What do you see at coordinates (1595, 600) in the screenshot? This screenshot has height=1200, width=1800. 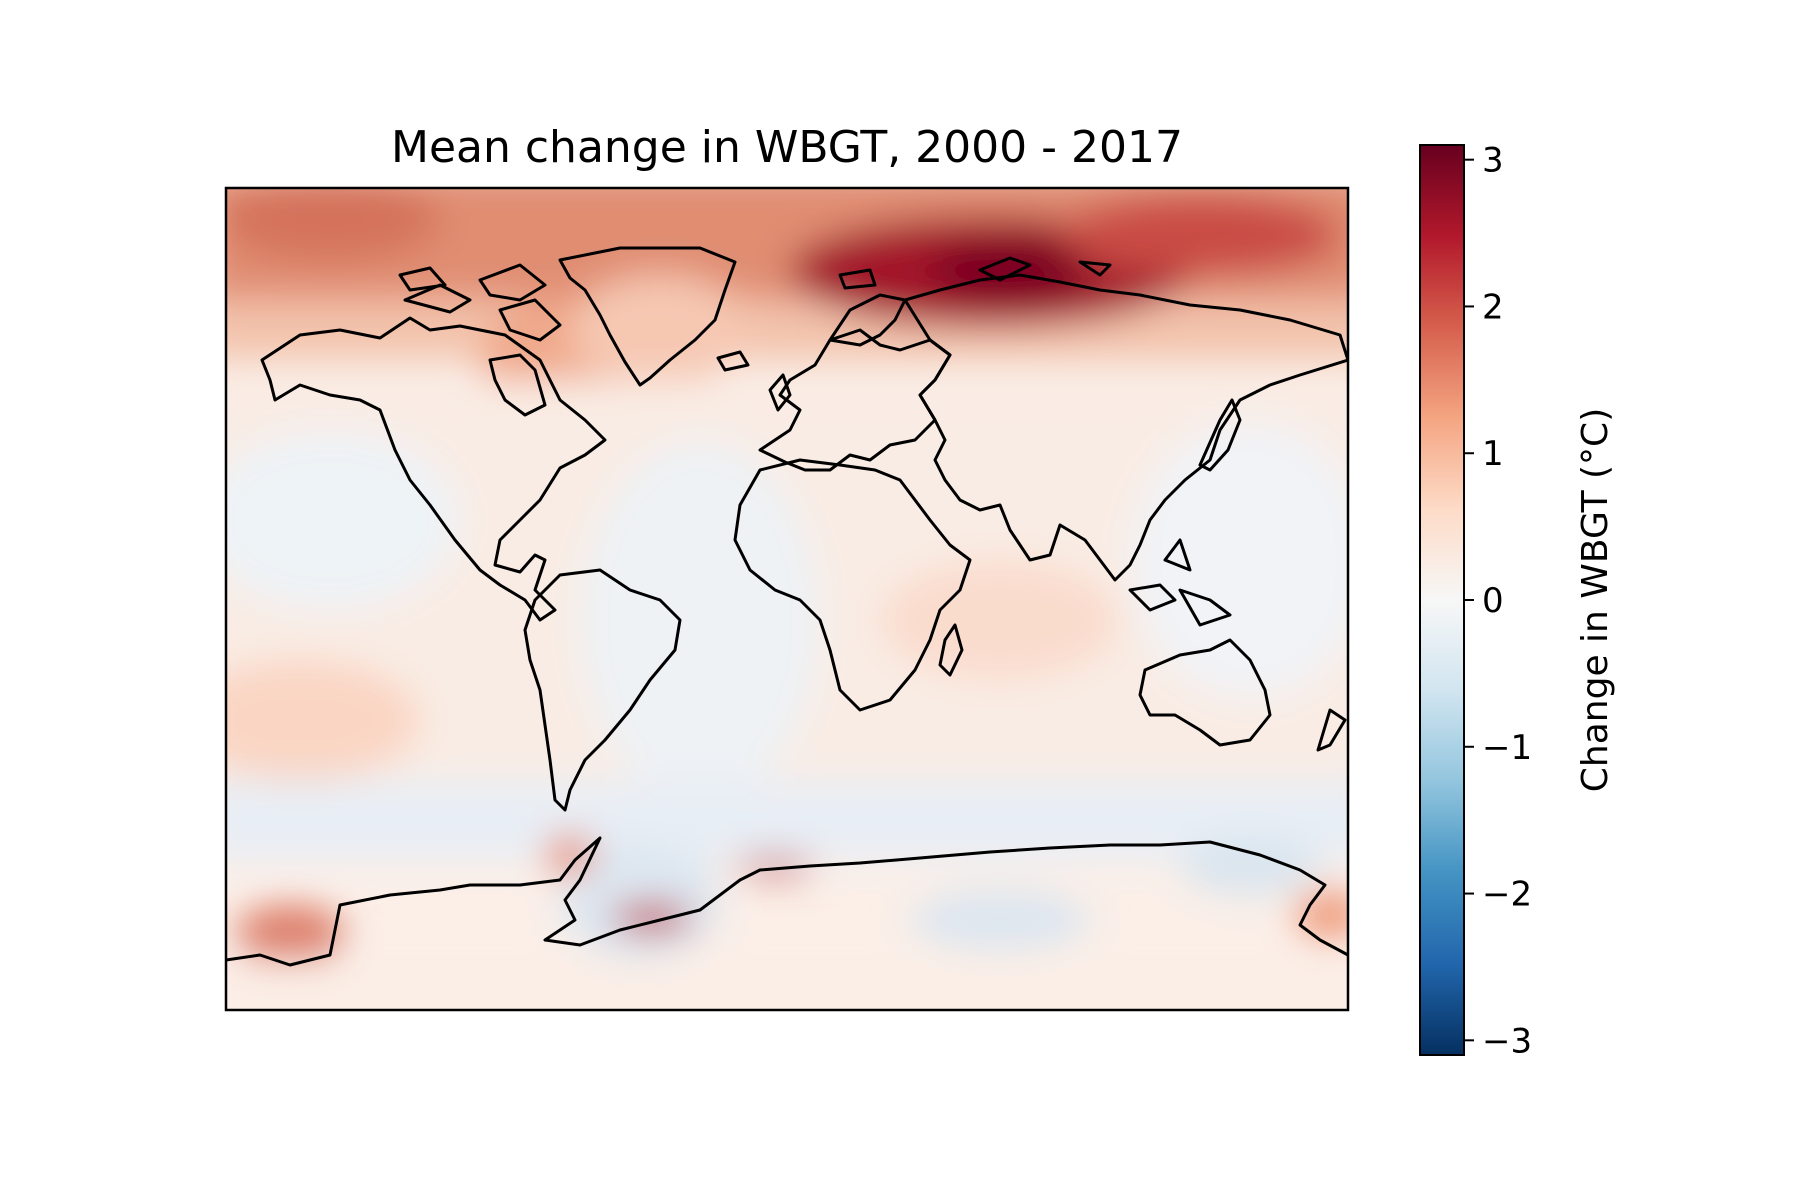 I see `colorbar-label: Change in WBGT (°C)` at bounding box center [1595, 600].